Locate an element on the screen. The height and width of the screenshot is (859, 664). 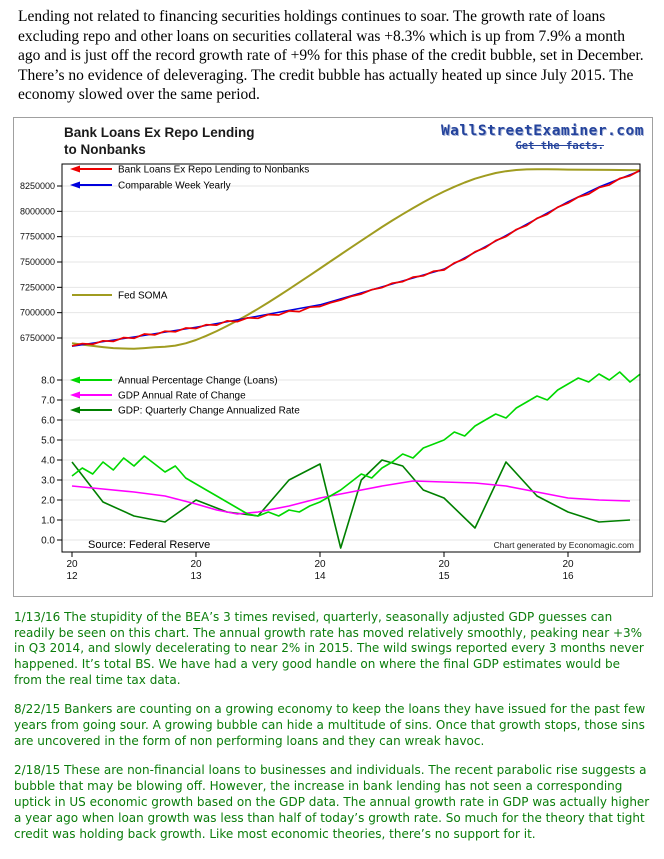
legend-label-3: Annual Percentage Change (Loans) is located at coordinates (198, 380).